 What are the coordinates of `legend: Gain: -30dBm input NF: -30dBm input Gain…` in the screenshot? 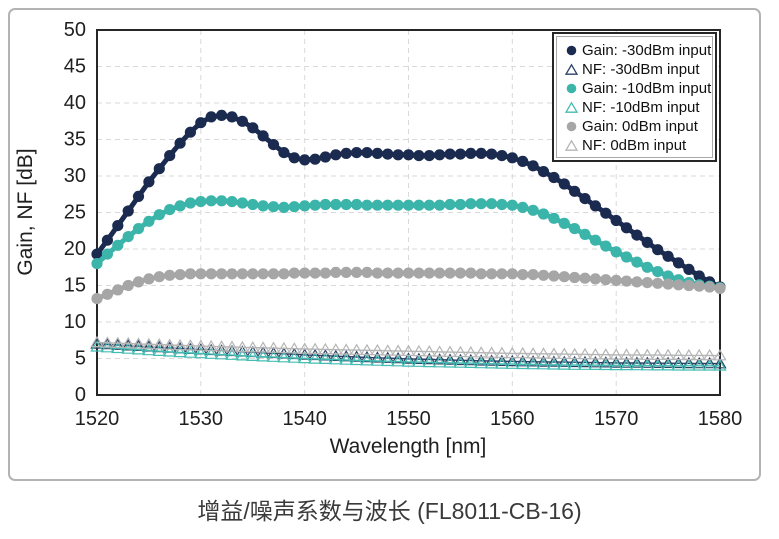 It's located at (634, 97).